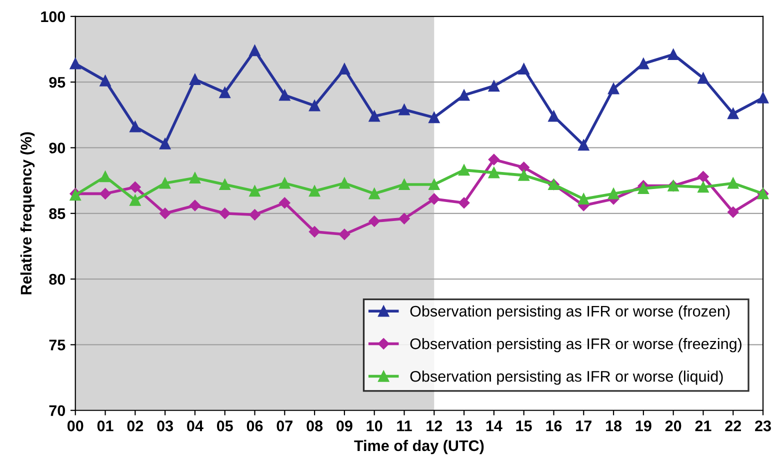 The width and height of the screenshot is (777, 469). I want to click on x-tick-label: 05, so click(224, 426).